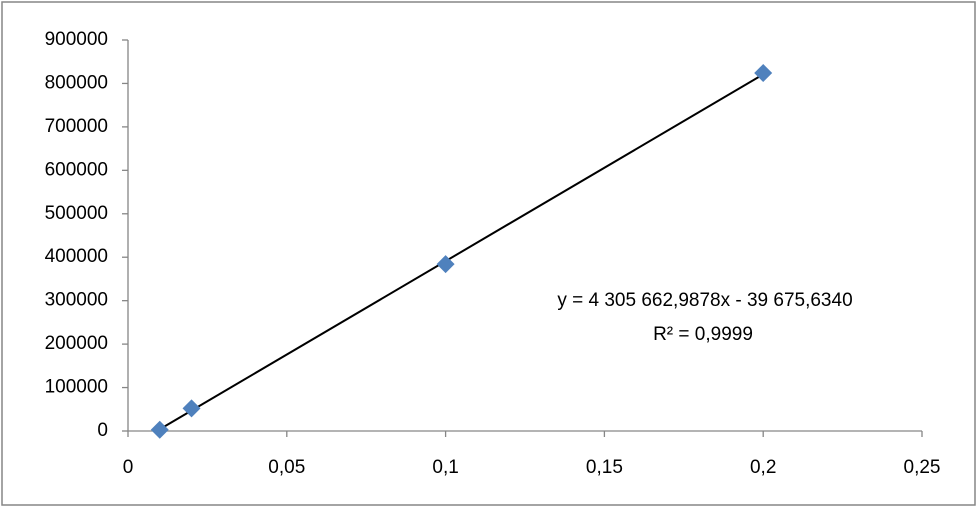 The height and width of the screenshot is (512, 979). I want to click on y-tick-label: 100000, so click(76, 387).